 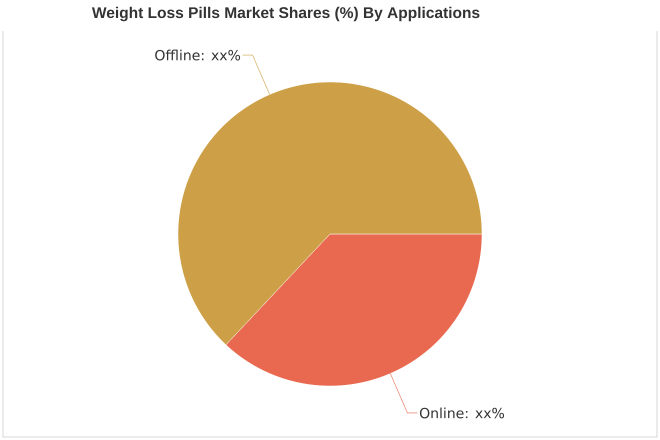 I want to click on slice-label: Online: xx%, so click(x=462, y=413).